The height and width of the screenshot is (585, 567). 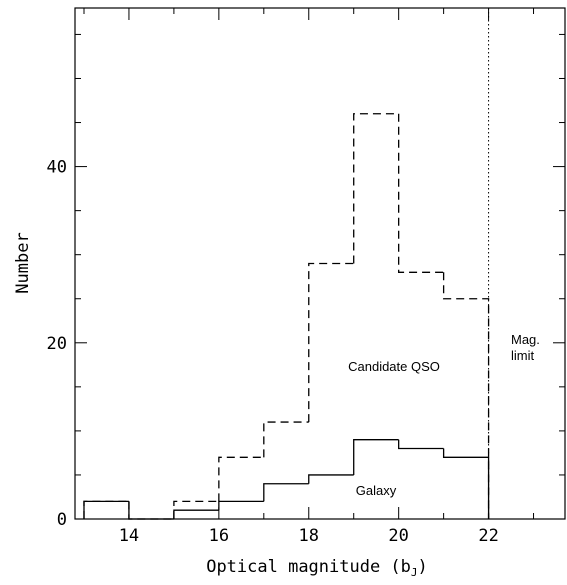 What do you see at coordinates (522, 355) in the screenshot?
I see `annotation-mag-limit-line2: limit` at bounding box center [522, 355].